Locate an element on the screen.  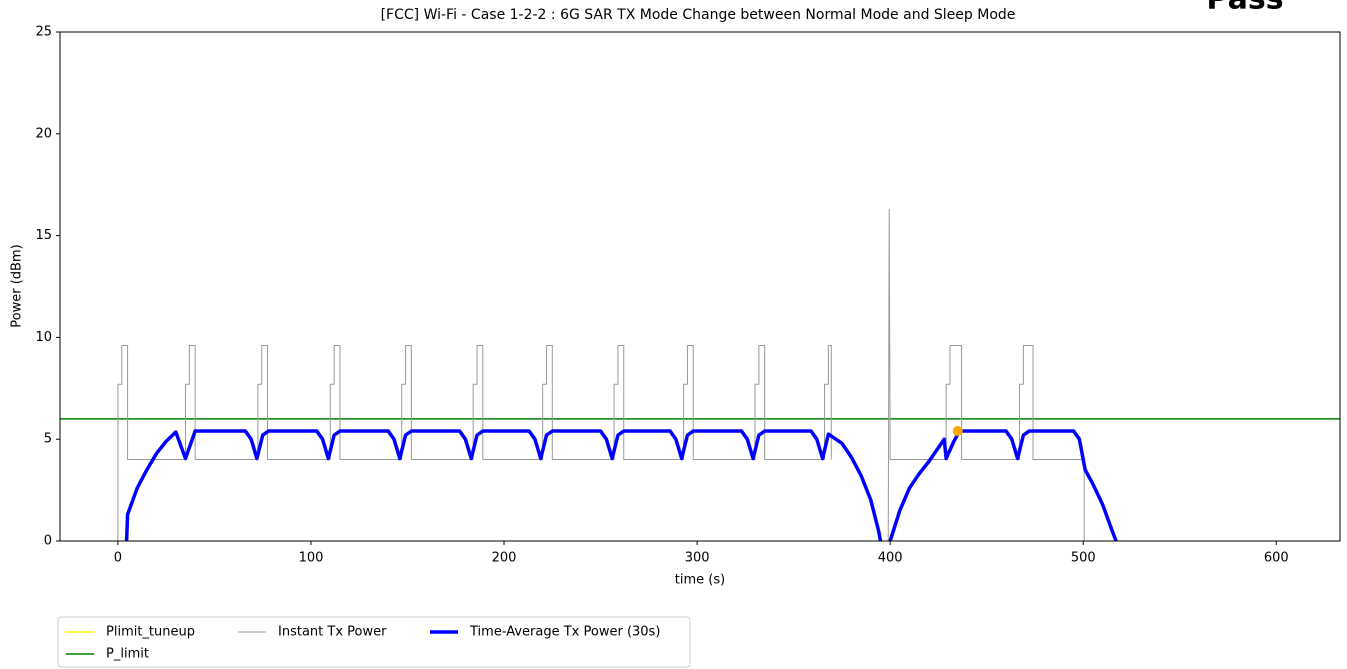
x-tick-label: 400 is located at coordinates (890, 558).